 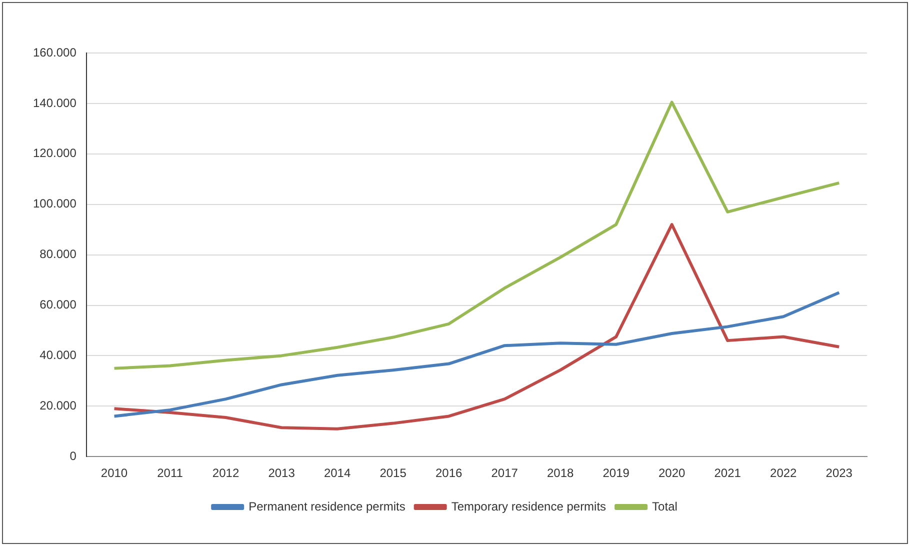 What do you see at coordinates (54, 203) in the screenshot?
I see `y-tick-label: 100.000` at bounding box center [54, 203].